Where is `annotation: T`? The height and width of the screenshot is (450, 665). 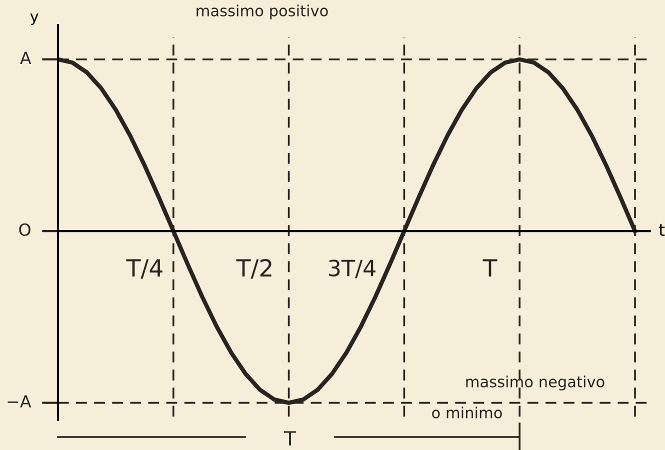 annotation: T is located at coordinates (490, 268).